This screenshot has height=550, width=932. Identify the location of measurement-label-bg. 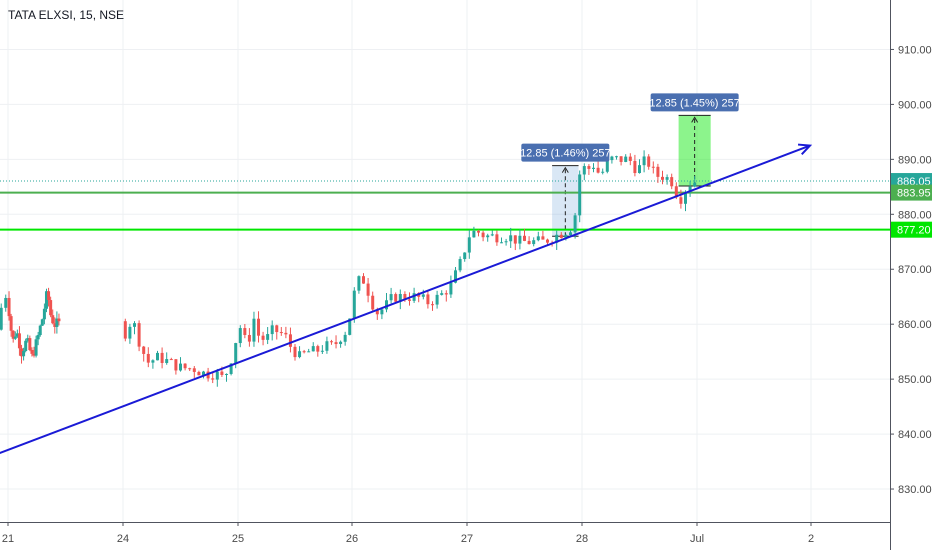
(694, 102).